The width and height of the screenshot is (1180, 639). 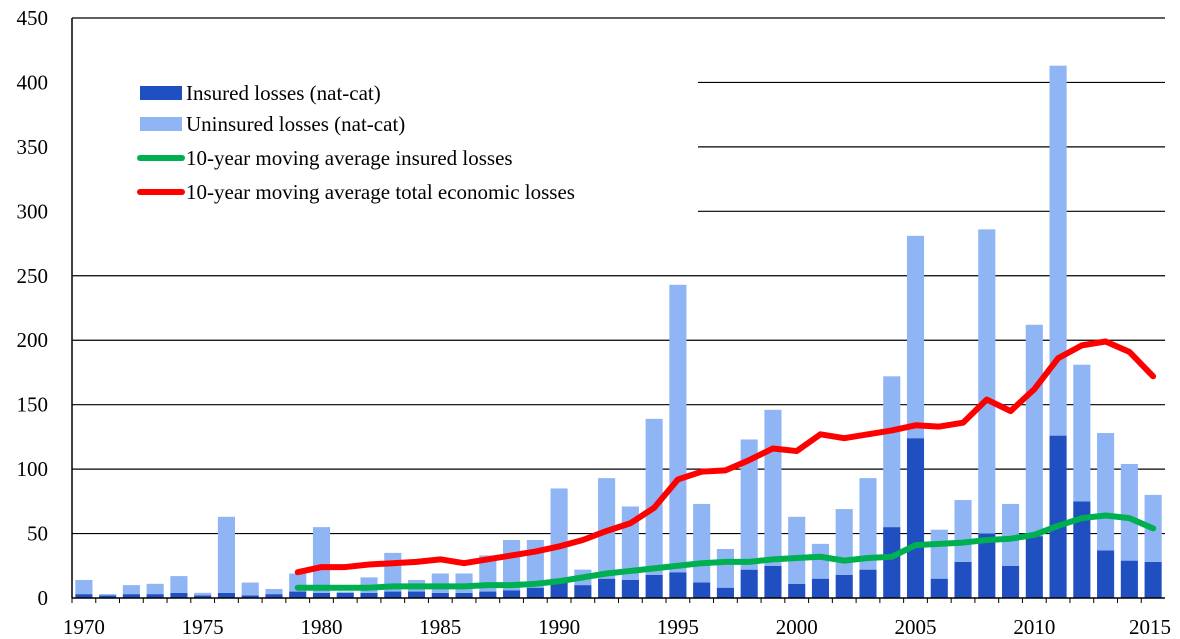 I want to click on insured-bar-2011, so click(x=1058, y=516).